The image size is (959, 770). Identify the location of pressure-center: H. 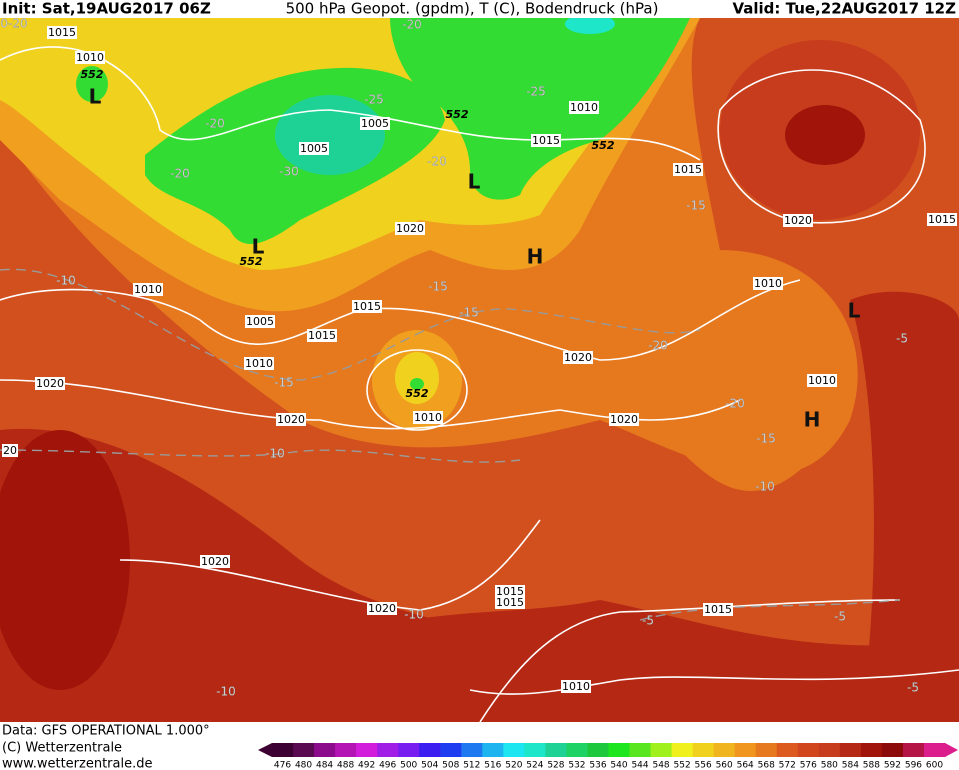
(535, 257).